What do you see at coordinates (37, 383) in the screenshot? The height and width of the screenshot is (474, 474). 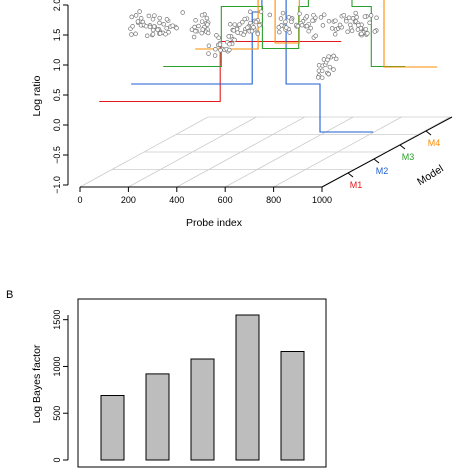 I see `b-y-axis-title: Log Bayes factor` at bounding box center [37, 383].